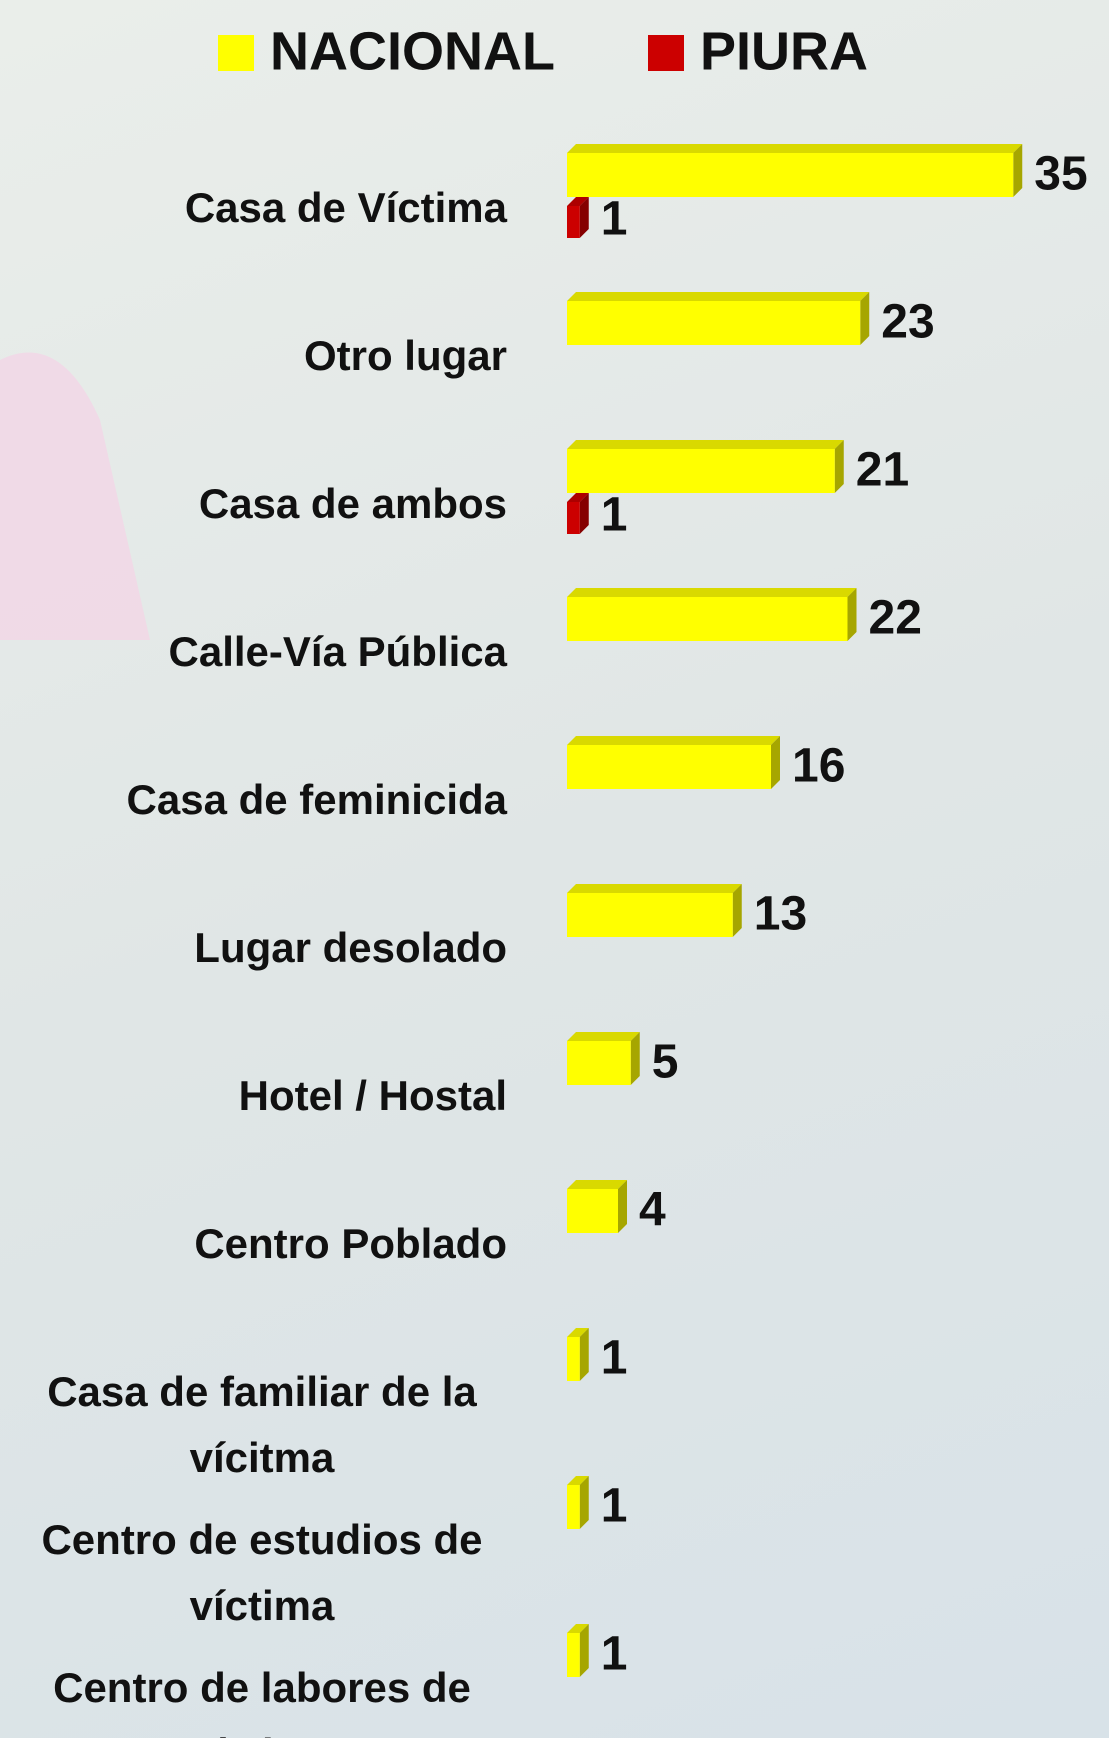  What do you see at coordinates (652, 1210) in the screenshot?
I see `value-label: 4` at bounding box center [652, 1210].